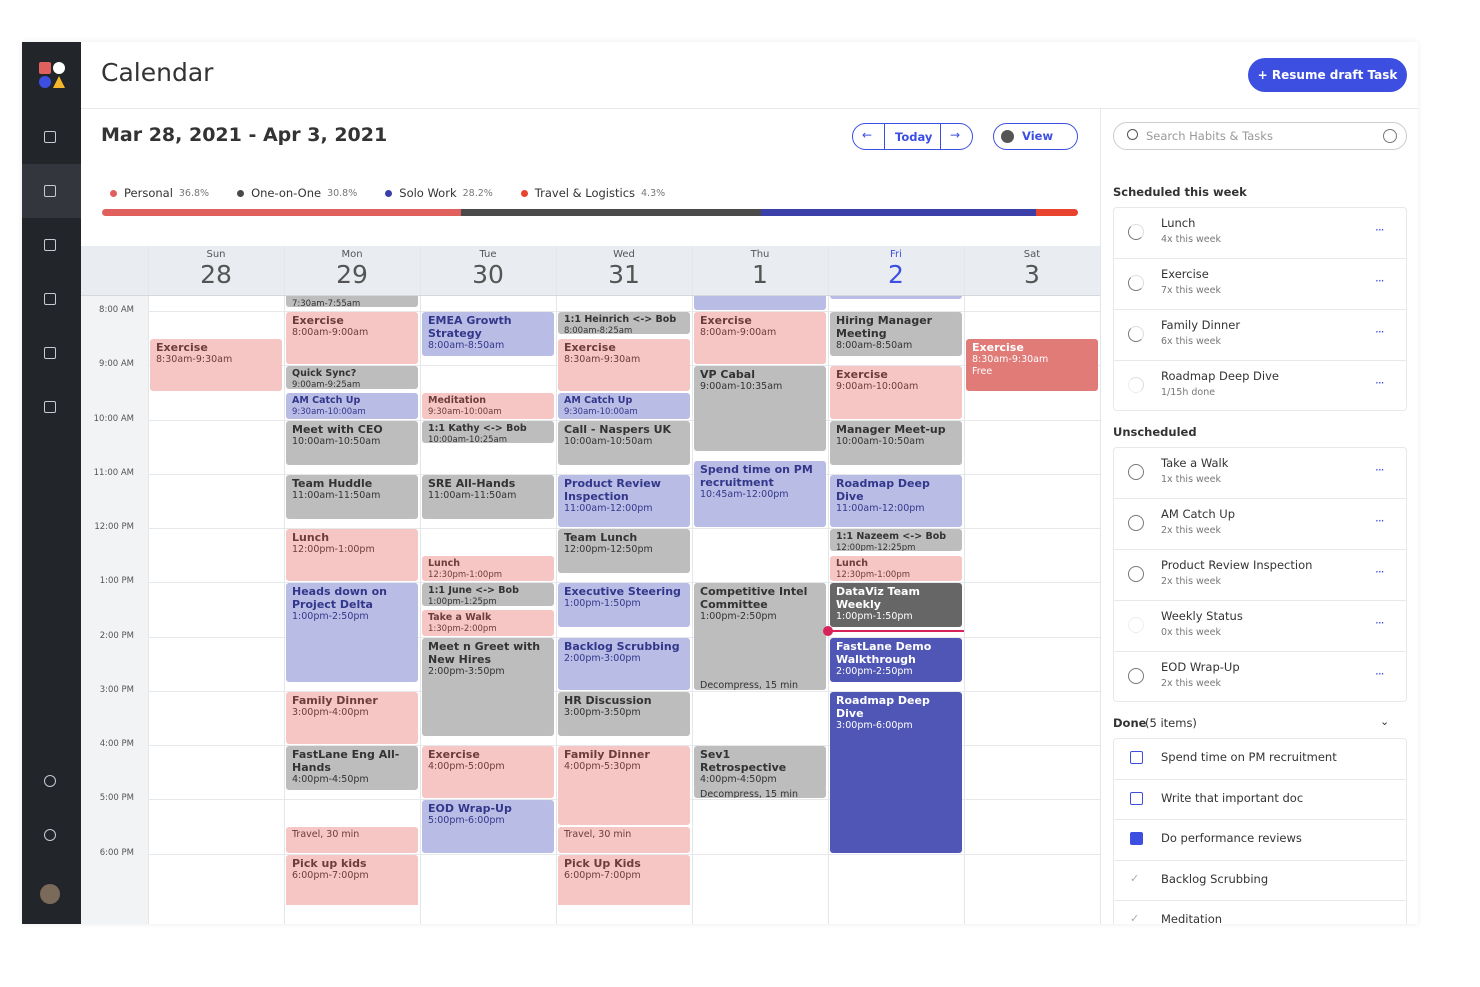 The height and width of the screenshot is (987, 1480). I want to click on event: EOD Wrap-Up 5:00pm-6:00pm, so click(488, 826).